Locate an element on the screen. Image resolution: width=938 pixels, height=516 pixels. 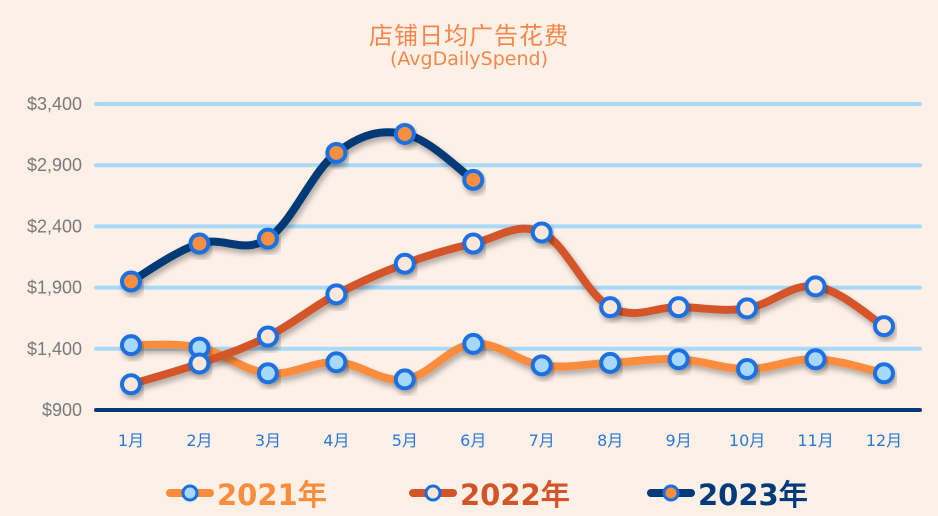
legend-item-2022: 2022年 is located at coordinates (489, 493).